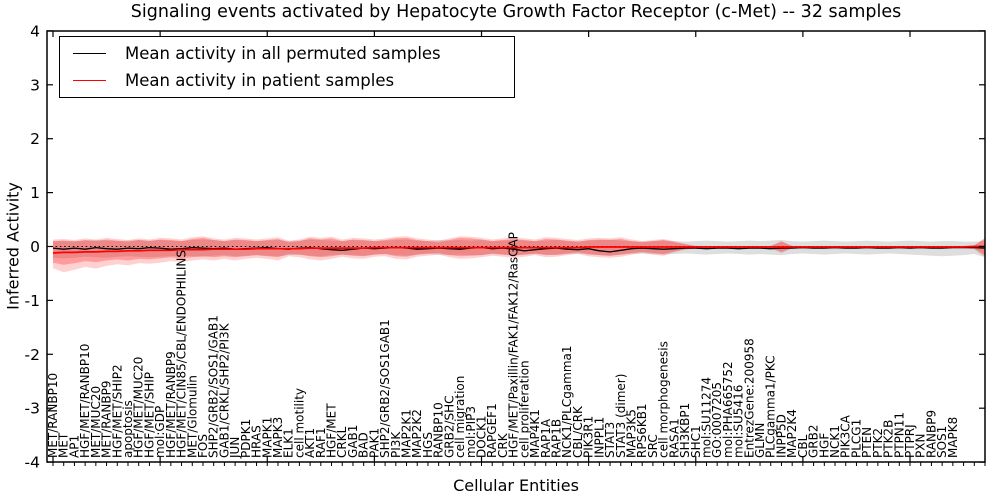 The width and height of the screenshot is (1000, 500). I want to click on x-tick-label: SOS1, so click(942, 442).